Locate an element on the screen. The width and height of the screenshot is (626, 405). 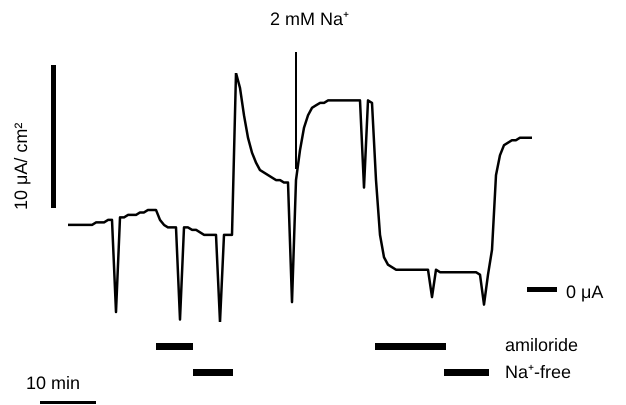
text: amiloride is located at coordinates (541, 345).